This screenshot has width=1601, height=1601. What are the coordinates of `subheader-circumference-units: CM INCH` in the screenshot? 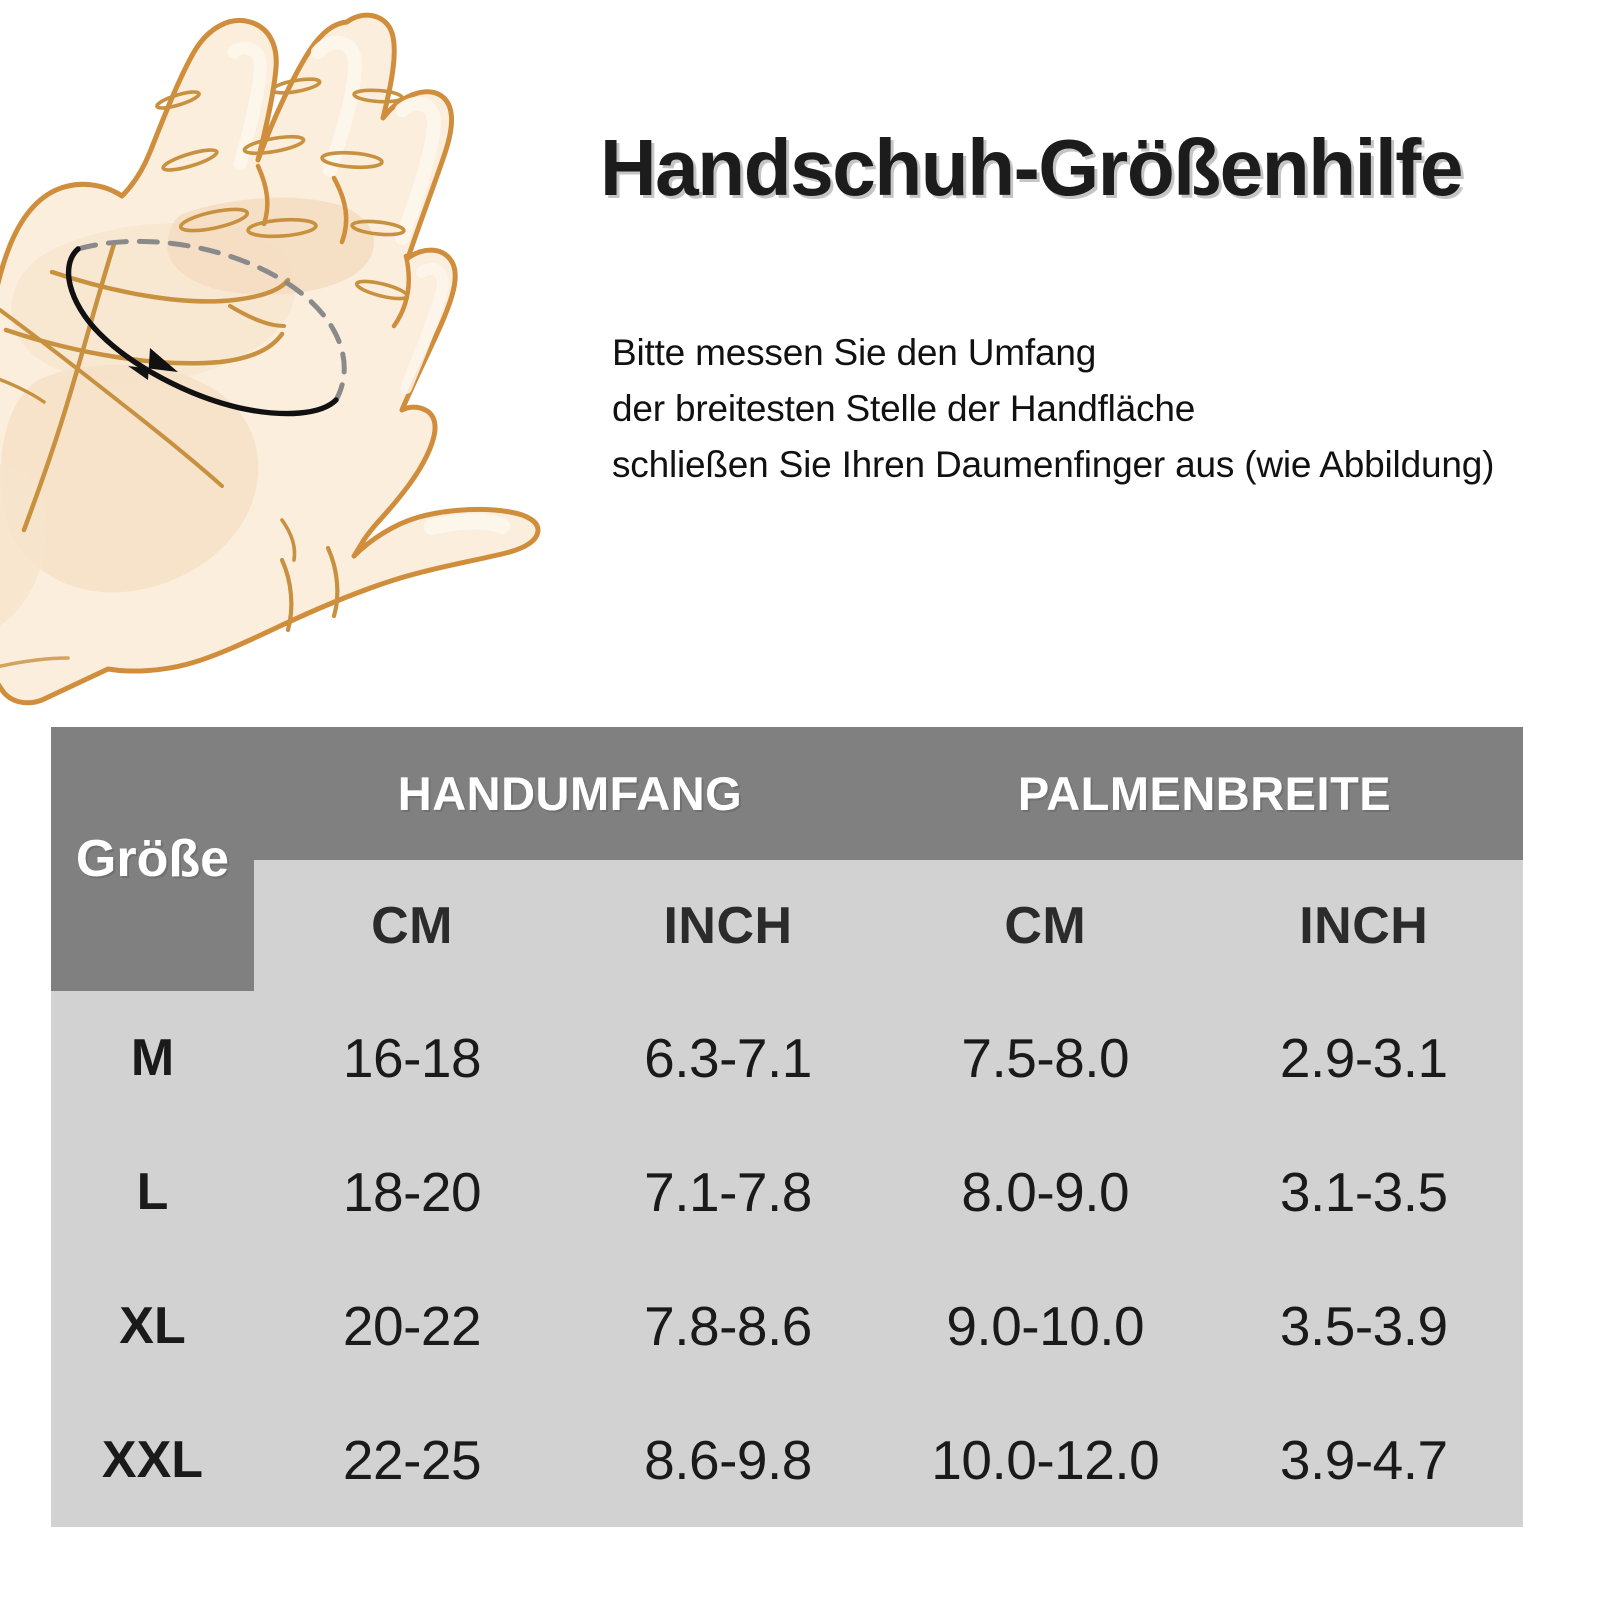 It's located at (570, 925).